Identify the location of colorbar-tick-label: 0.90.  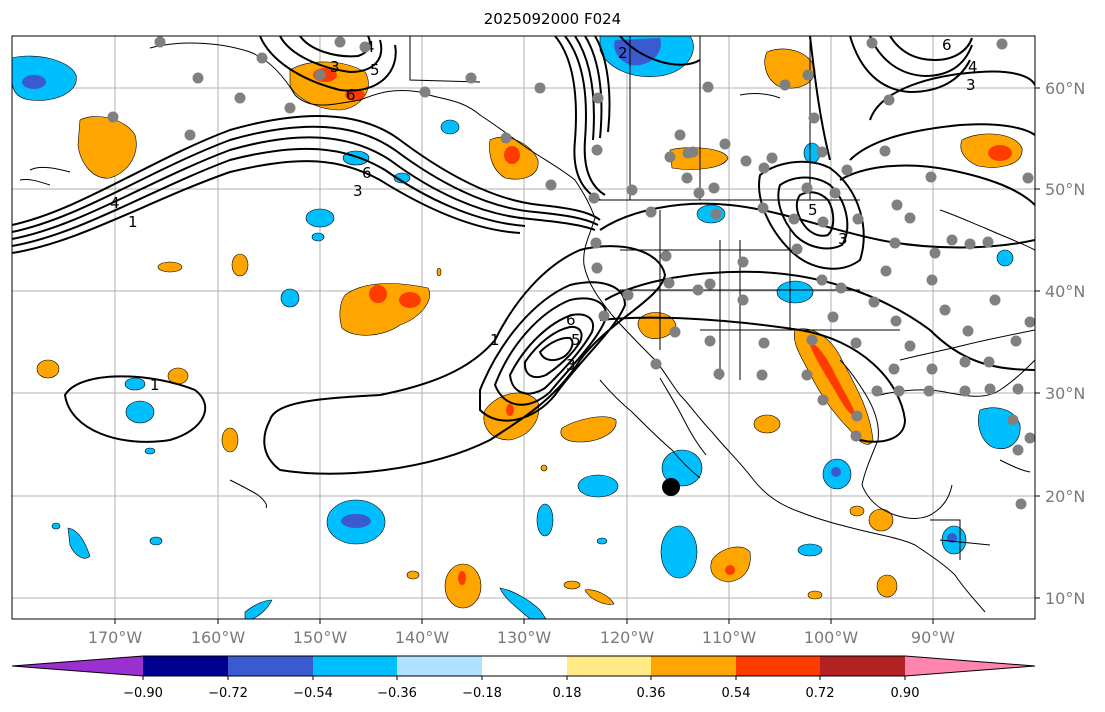
(905, 693).